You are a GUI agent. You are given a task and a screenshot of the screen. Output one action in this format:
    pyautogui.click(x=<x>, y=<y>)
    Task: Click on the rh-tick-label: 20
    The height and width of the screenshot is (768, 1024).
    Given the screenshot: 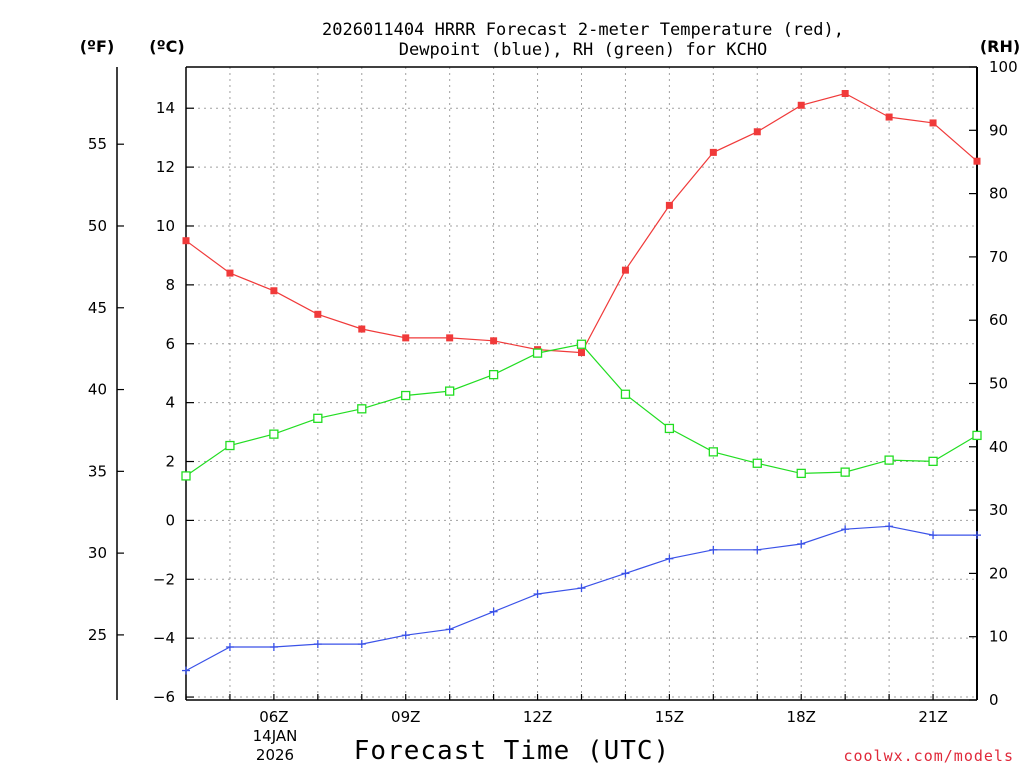 What is the action you would take?
    pyautogui.click(x=998, y=573)
    